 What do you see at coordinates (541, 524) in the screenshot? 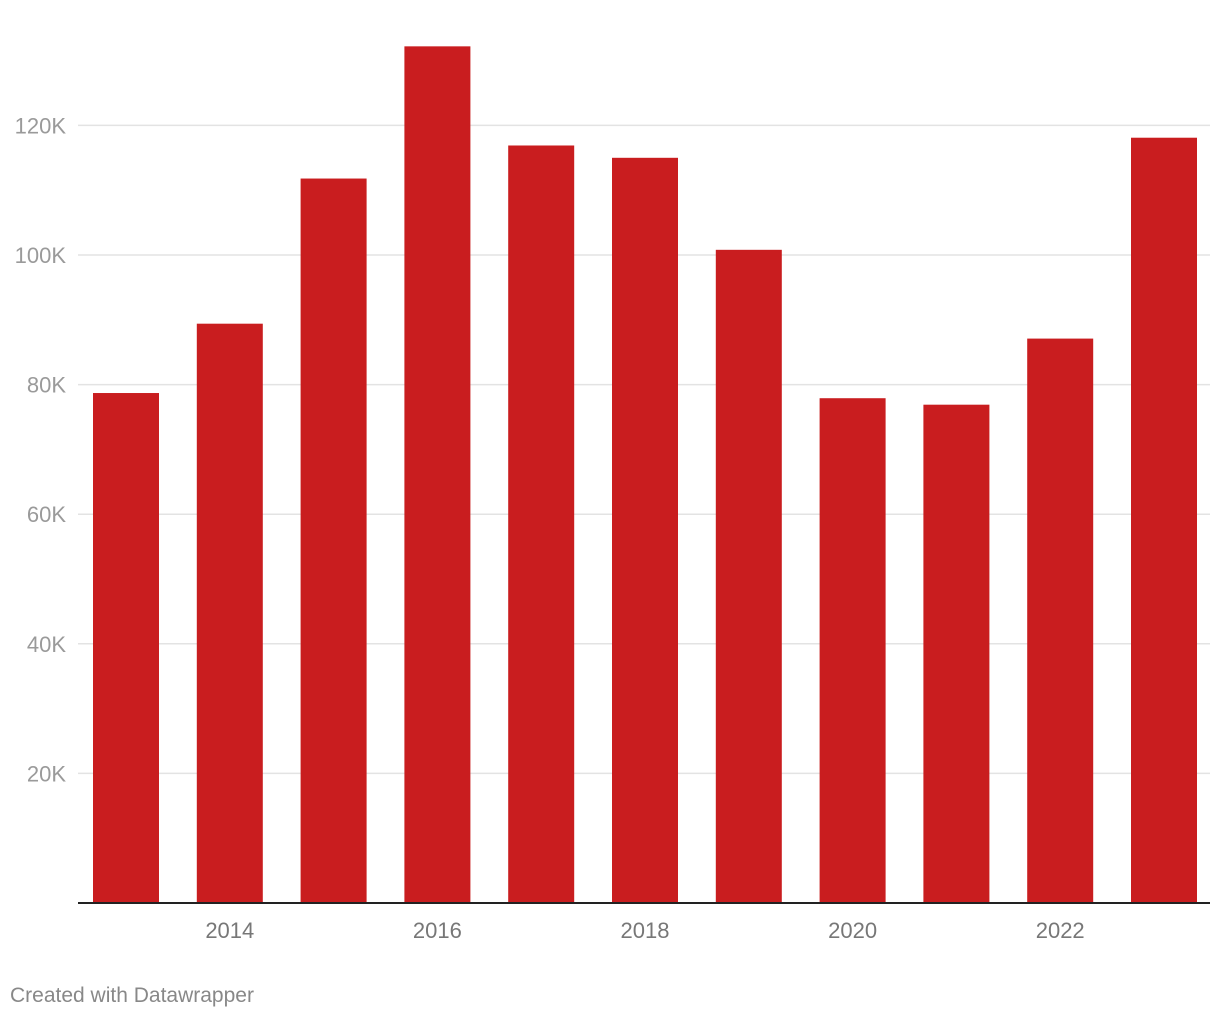
I see `bar-2017` at bounding box center [541, 524].